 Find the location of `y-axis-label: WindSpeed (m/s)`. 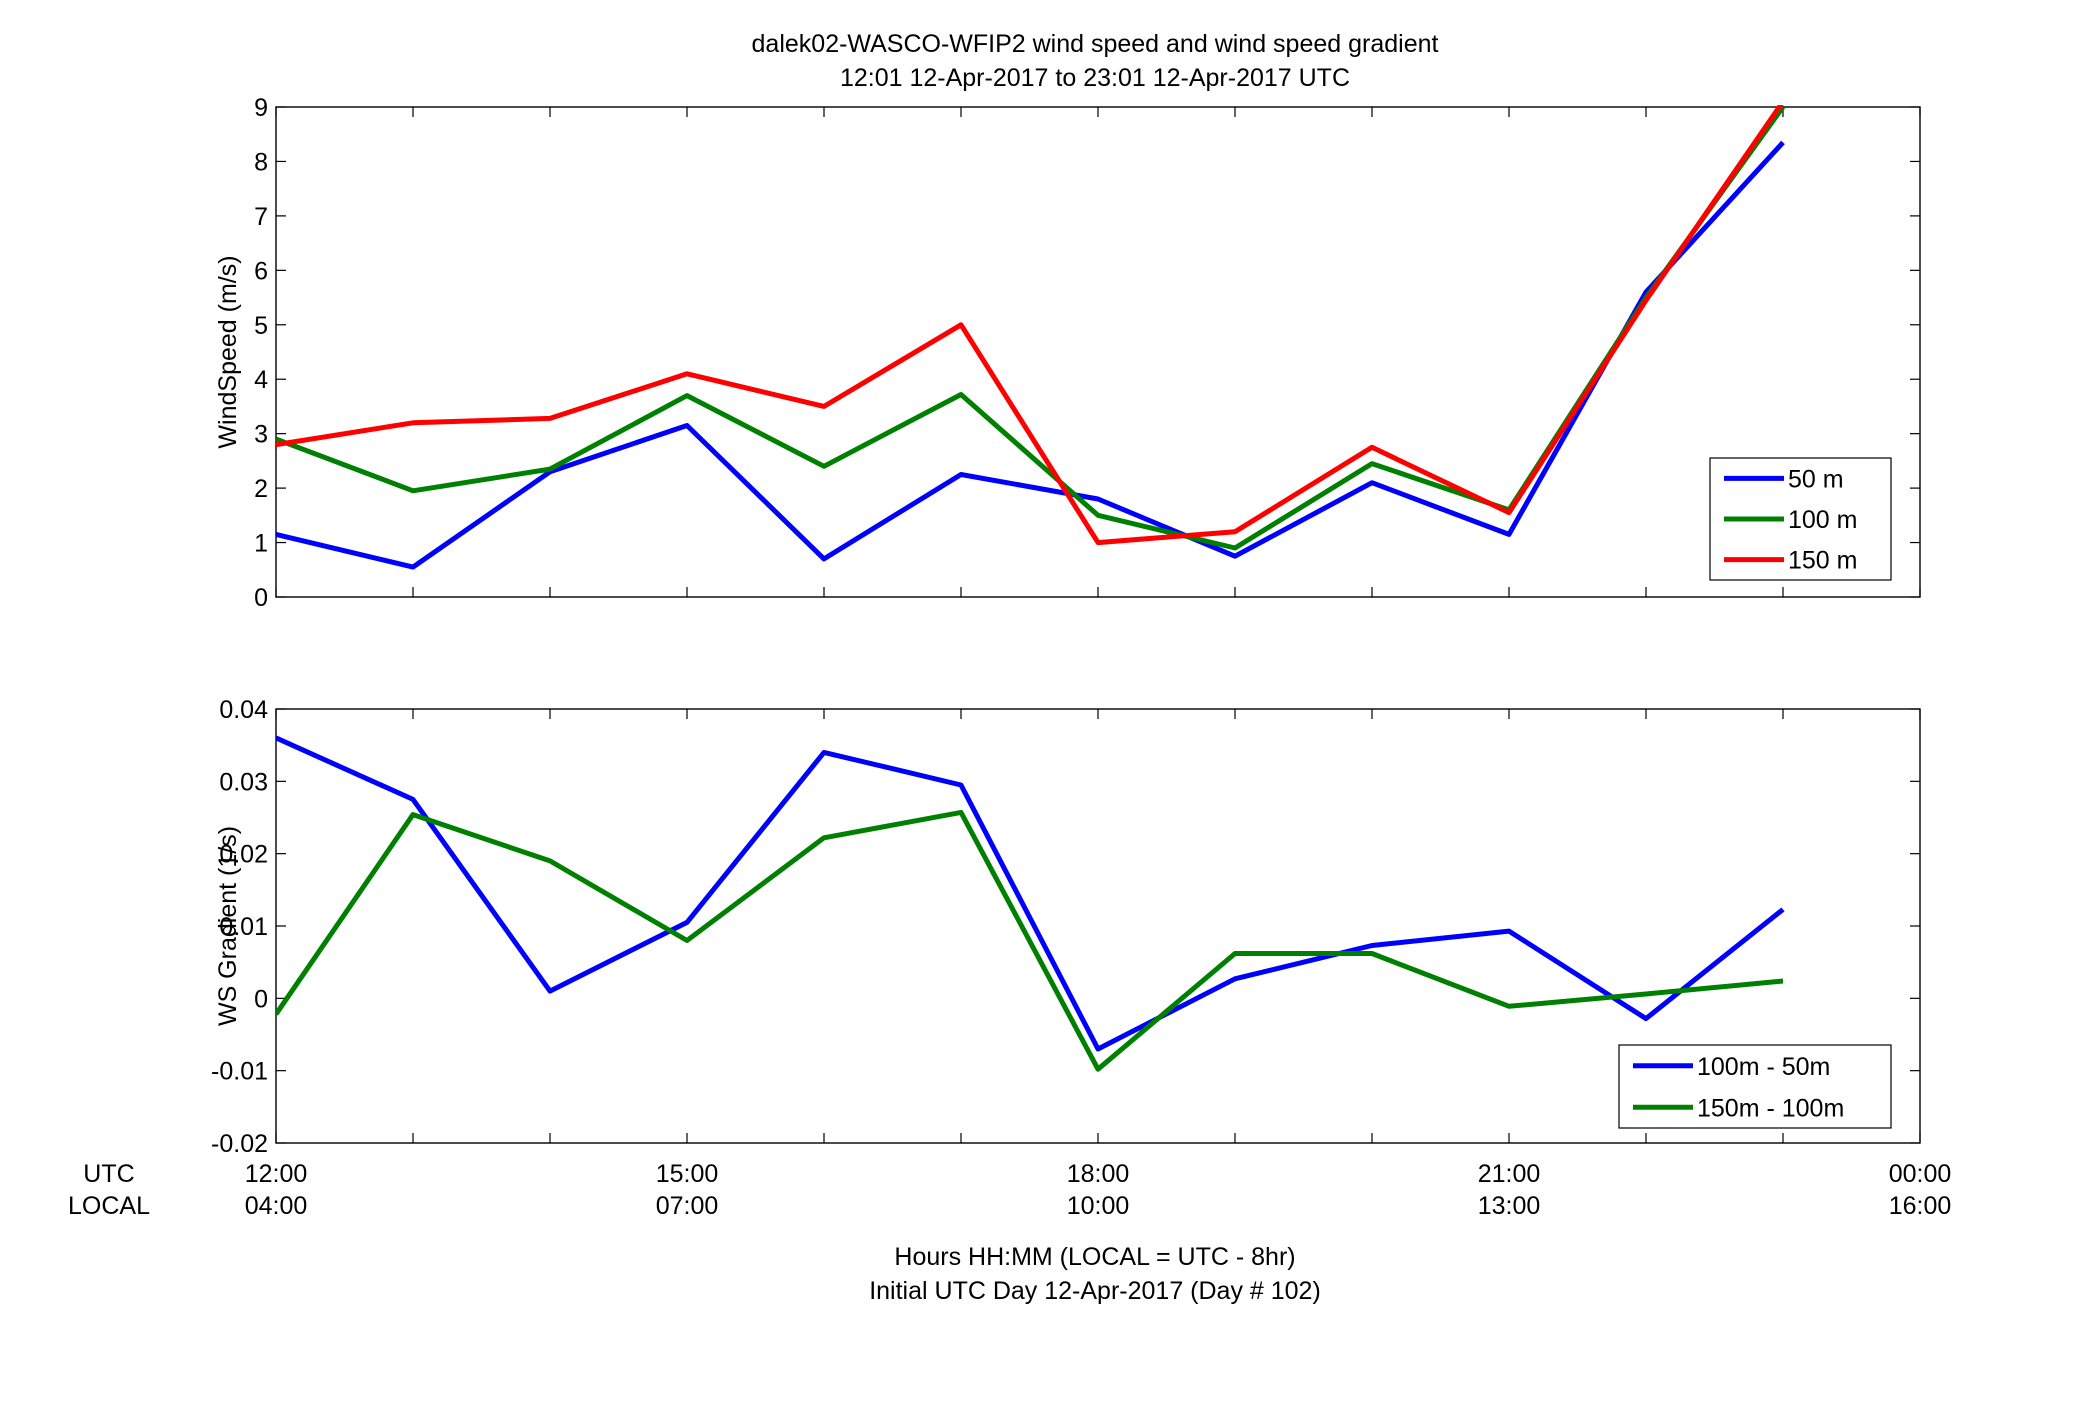

y-axis-label: WindSpeed (m/s) is located at coordinates (228, 351).